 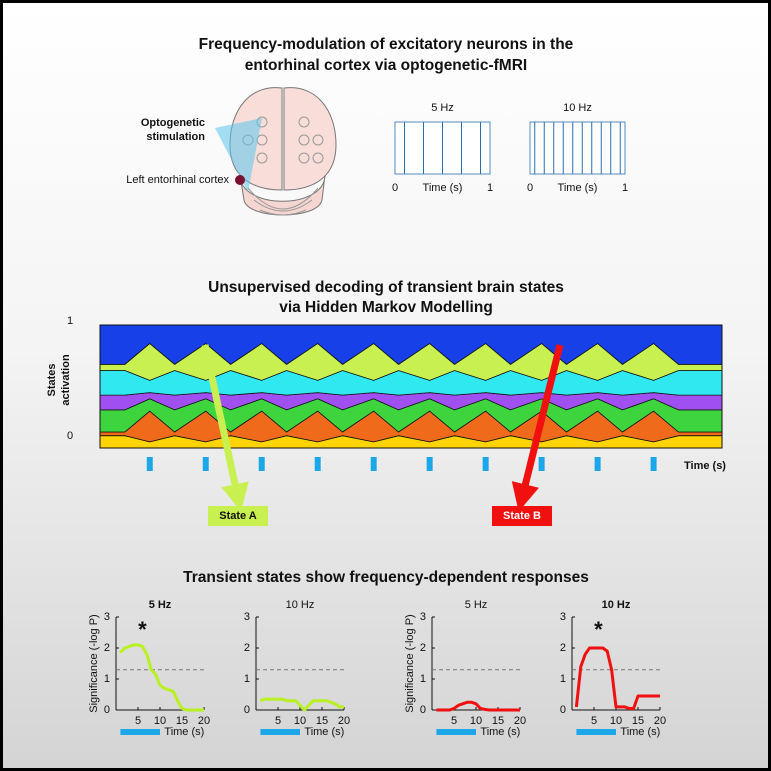 I want to click on panel-label: 10 Hz, so click(x=577, y=108).